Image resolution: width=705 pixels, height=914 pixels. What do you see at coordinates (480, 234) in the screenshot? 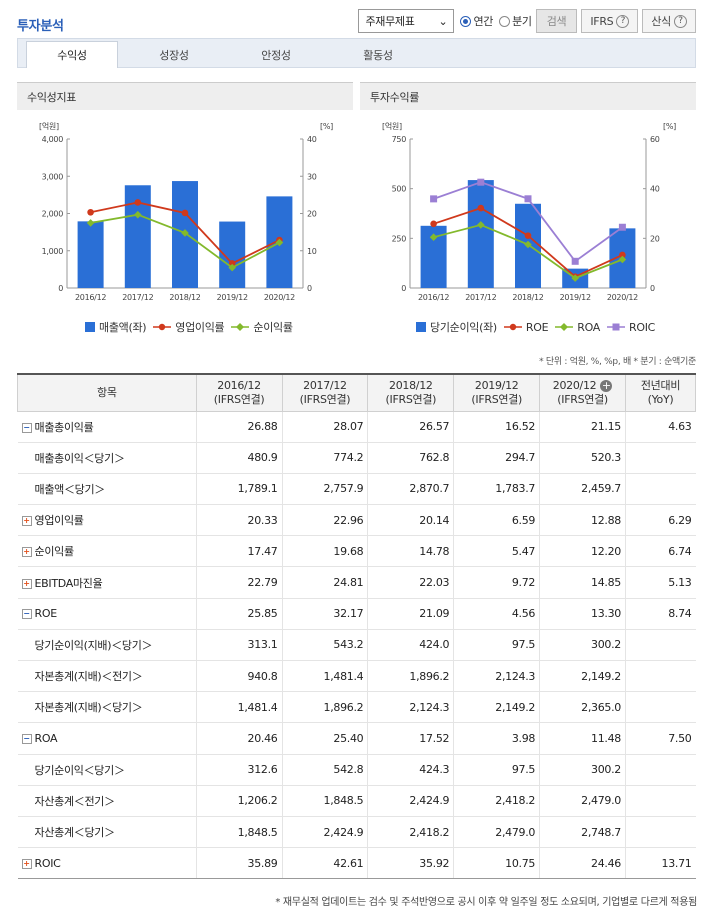
I see `bar` at bounding box center [480, 234].